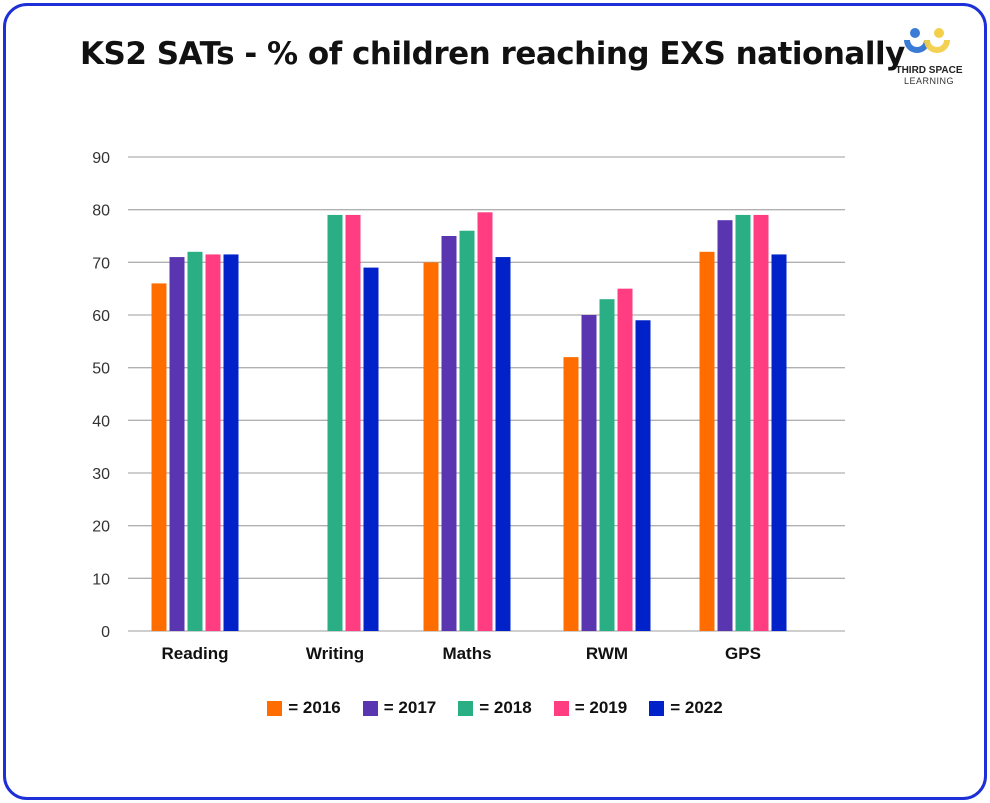  What do you see at coordinates (101, 369) in the screenshot?
I see `y-tick-label: 50` at bounding box center [101, 369].